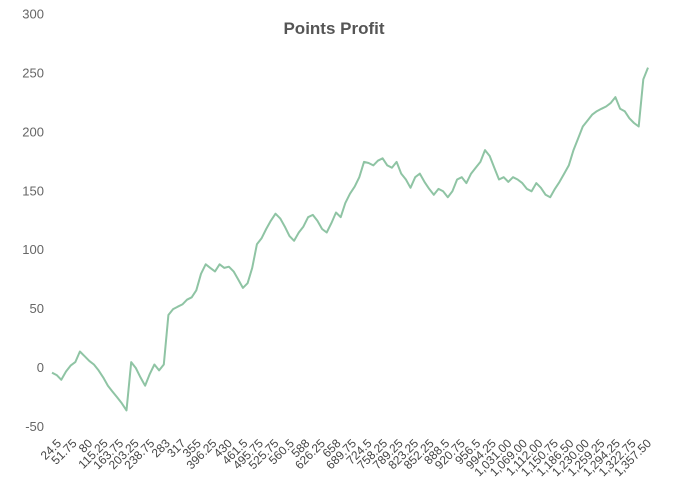 This screenshot has width=676, height=486. I want to click on y-tick-label: 100, so click(33, 249).